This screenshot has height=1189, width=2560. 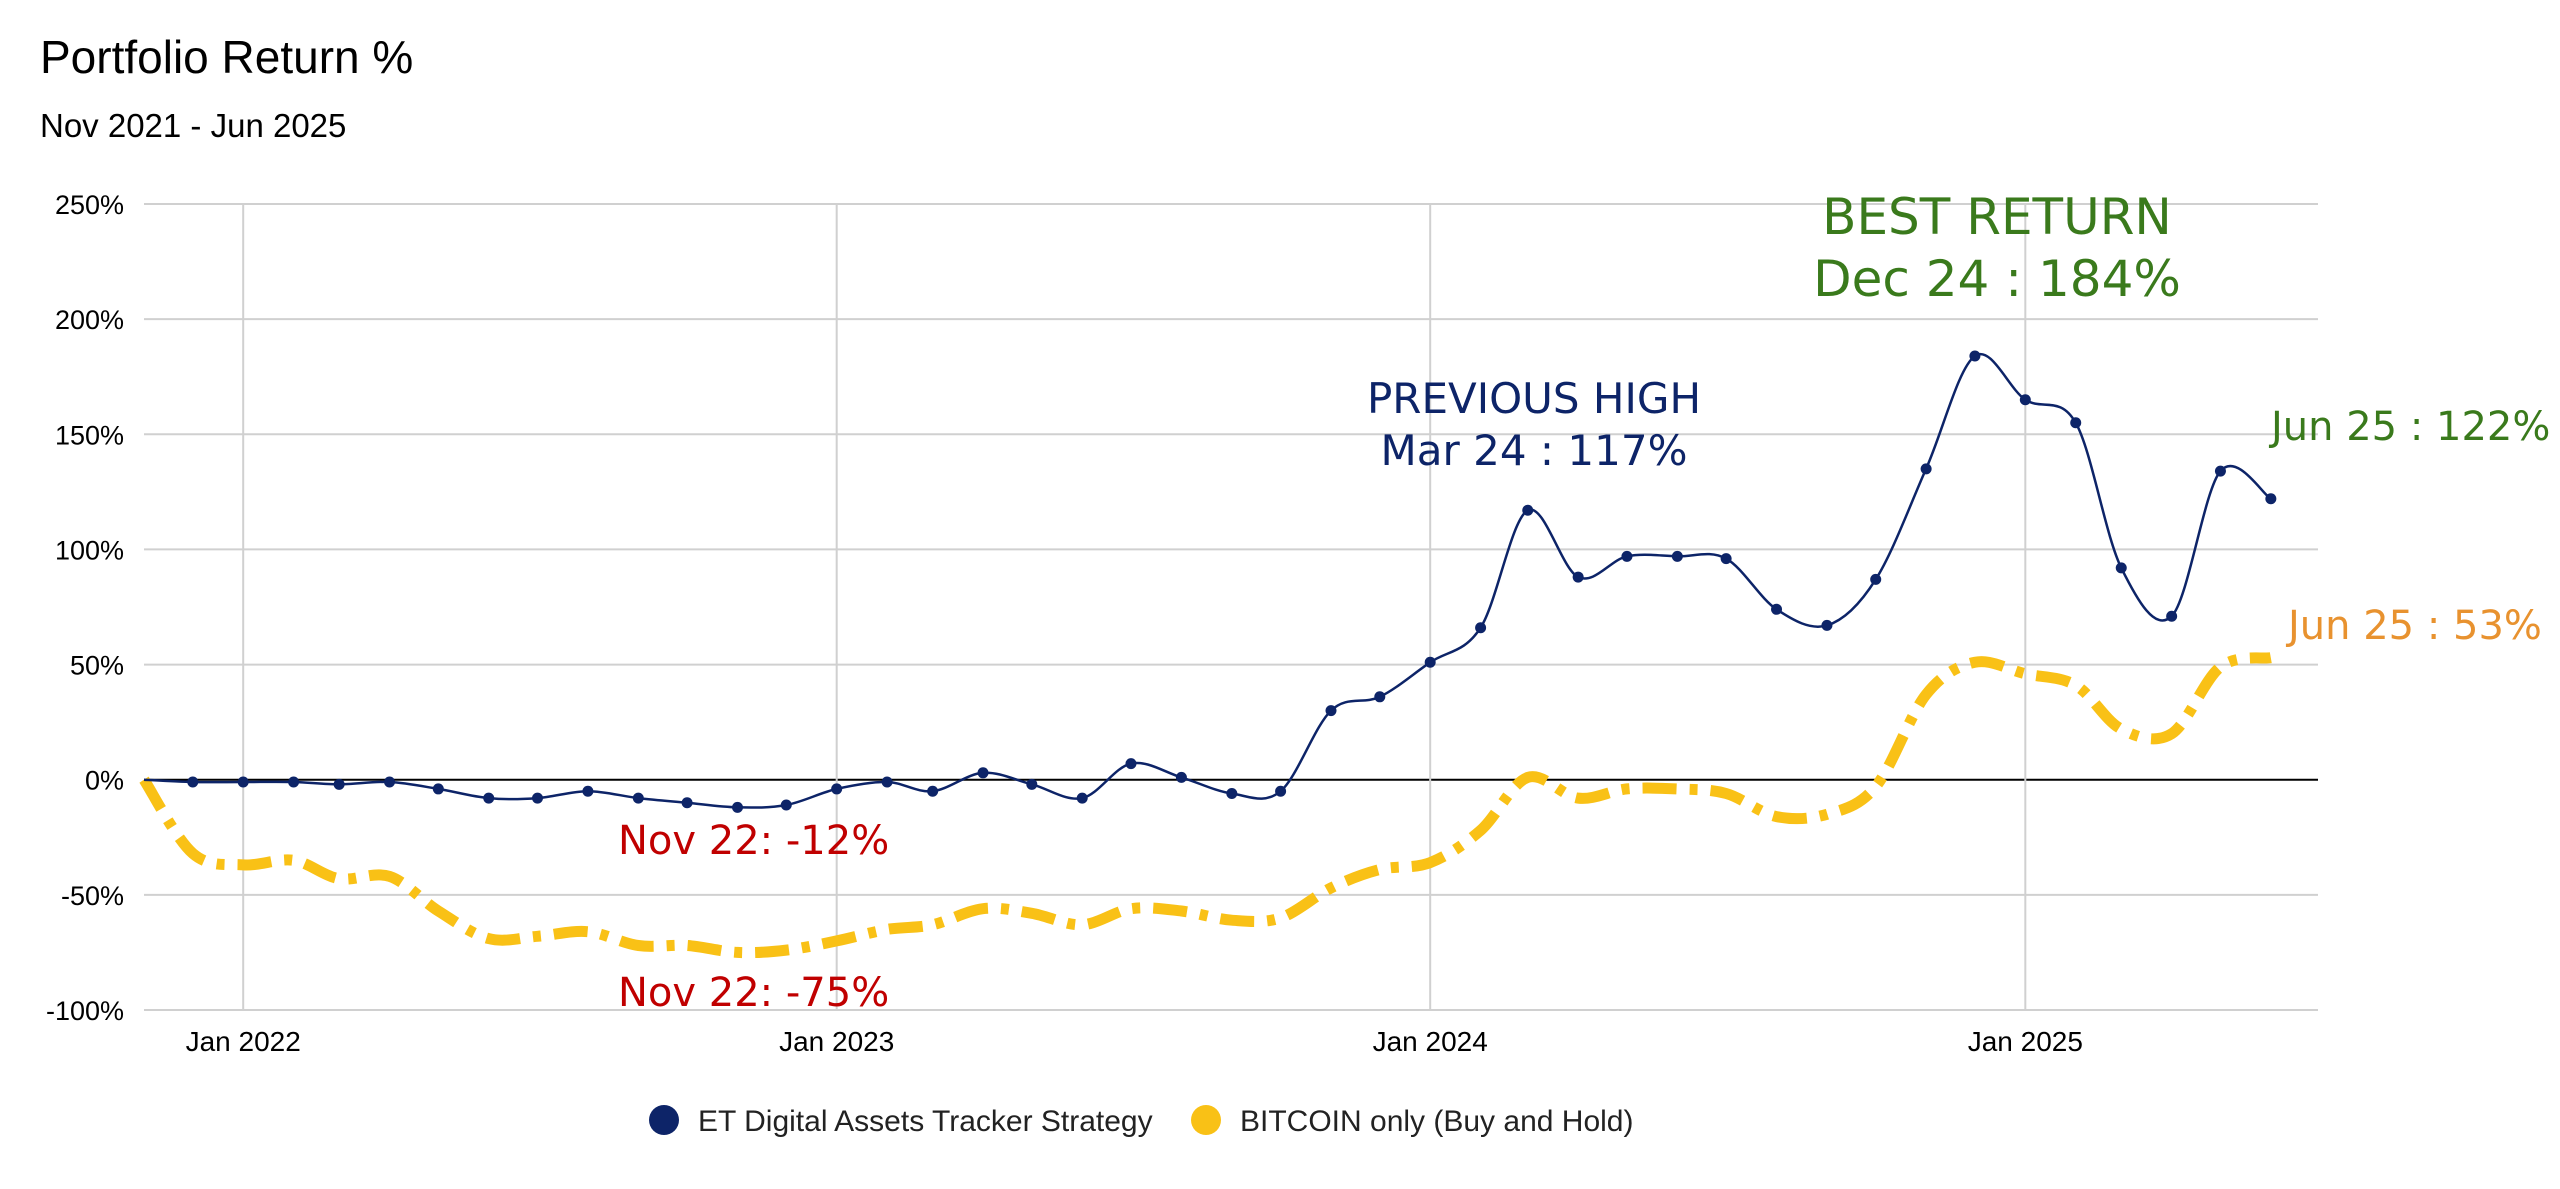 What do you see at coordinates (89, 320) in the screenshot?
I see `y-tick-label: 200%` at bounding box center [89, 320].